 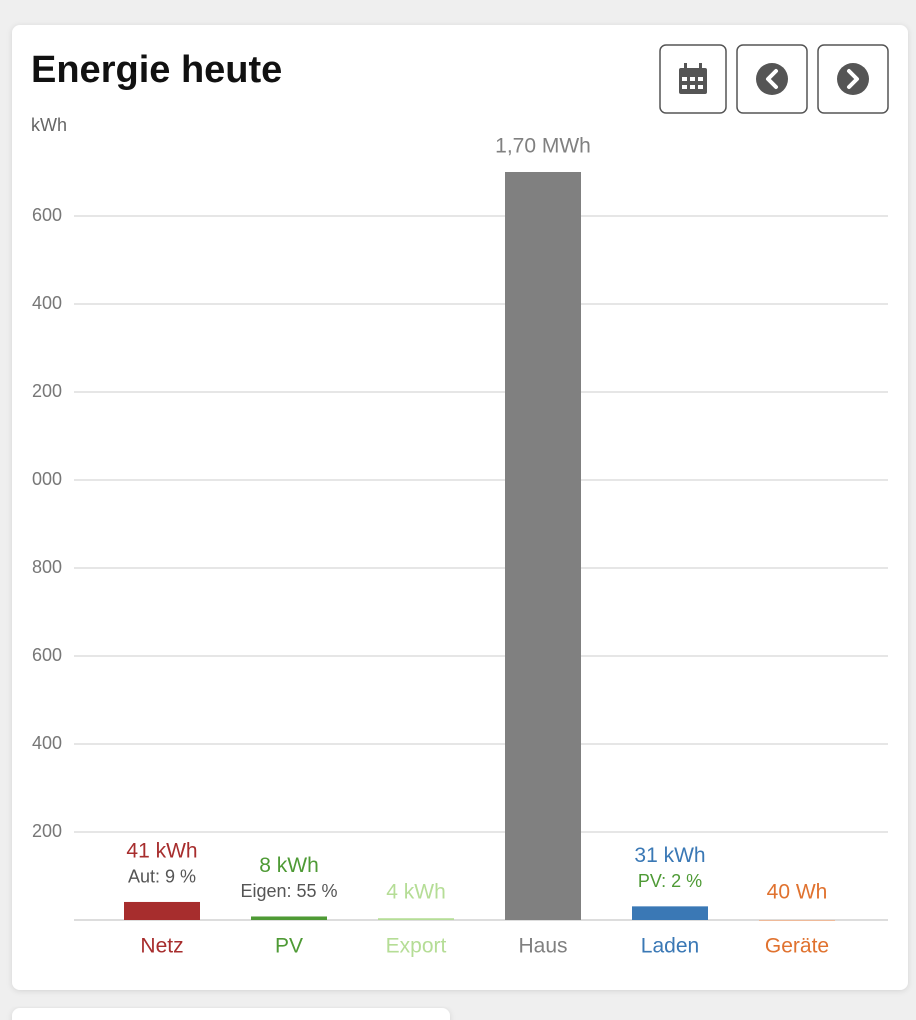 What do you see at coordinates (797, 946) in the screenshot?
I see `x-tick-label: Geräte` at bounding box center [797, 946].